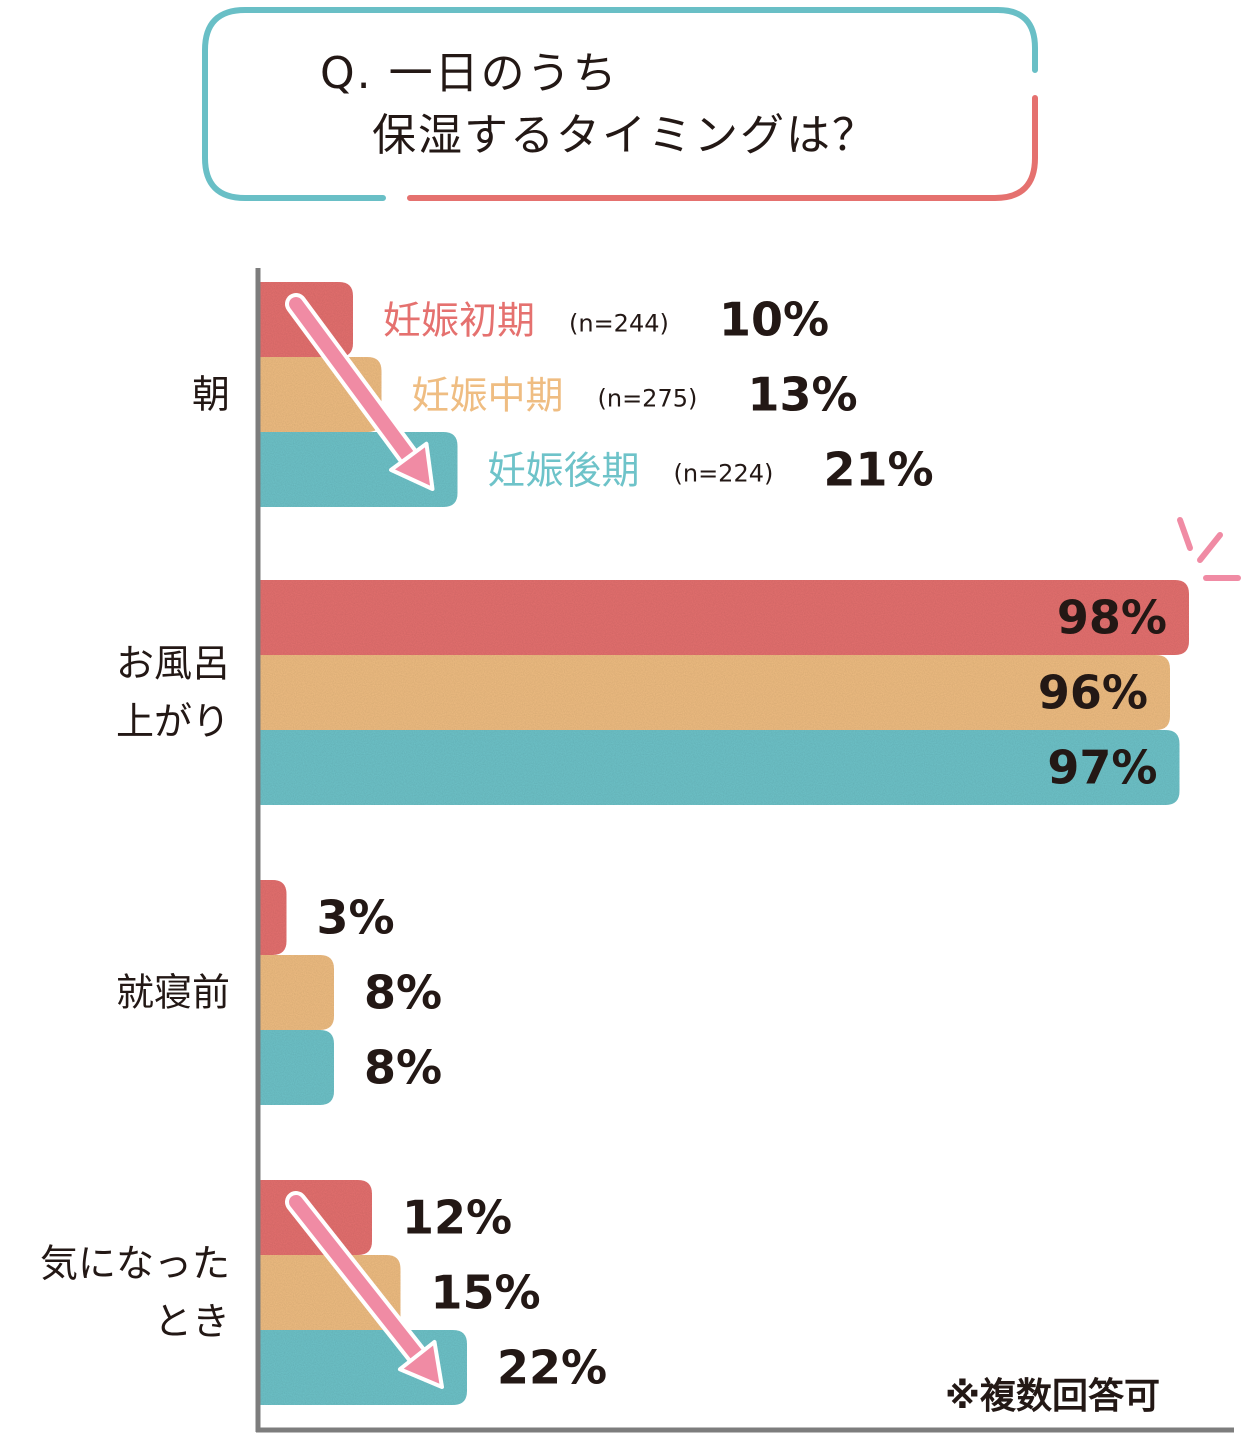 The image size is (1242, 1441). I want to click on sample-size-label: (n=275), so click(648, 399).